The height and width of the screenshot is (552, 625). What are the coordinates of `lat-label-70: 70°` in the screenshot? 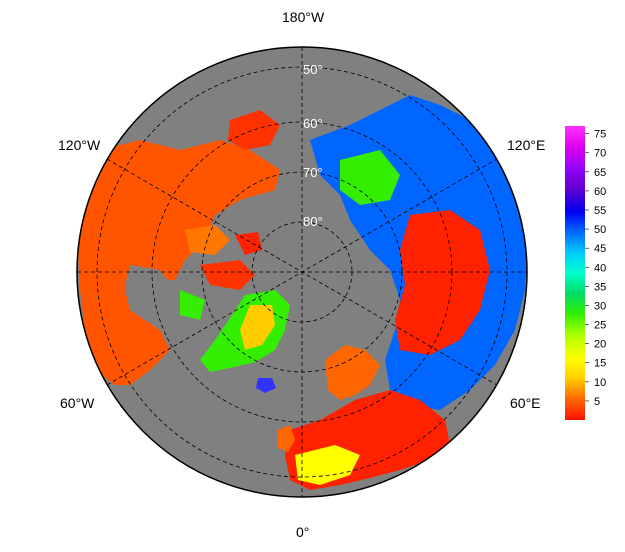 It's located at (313, 172).